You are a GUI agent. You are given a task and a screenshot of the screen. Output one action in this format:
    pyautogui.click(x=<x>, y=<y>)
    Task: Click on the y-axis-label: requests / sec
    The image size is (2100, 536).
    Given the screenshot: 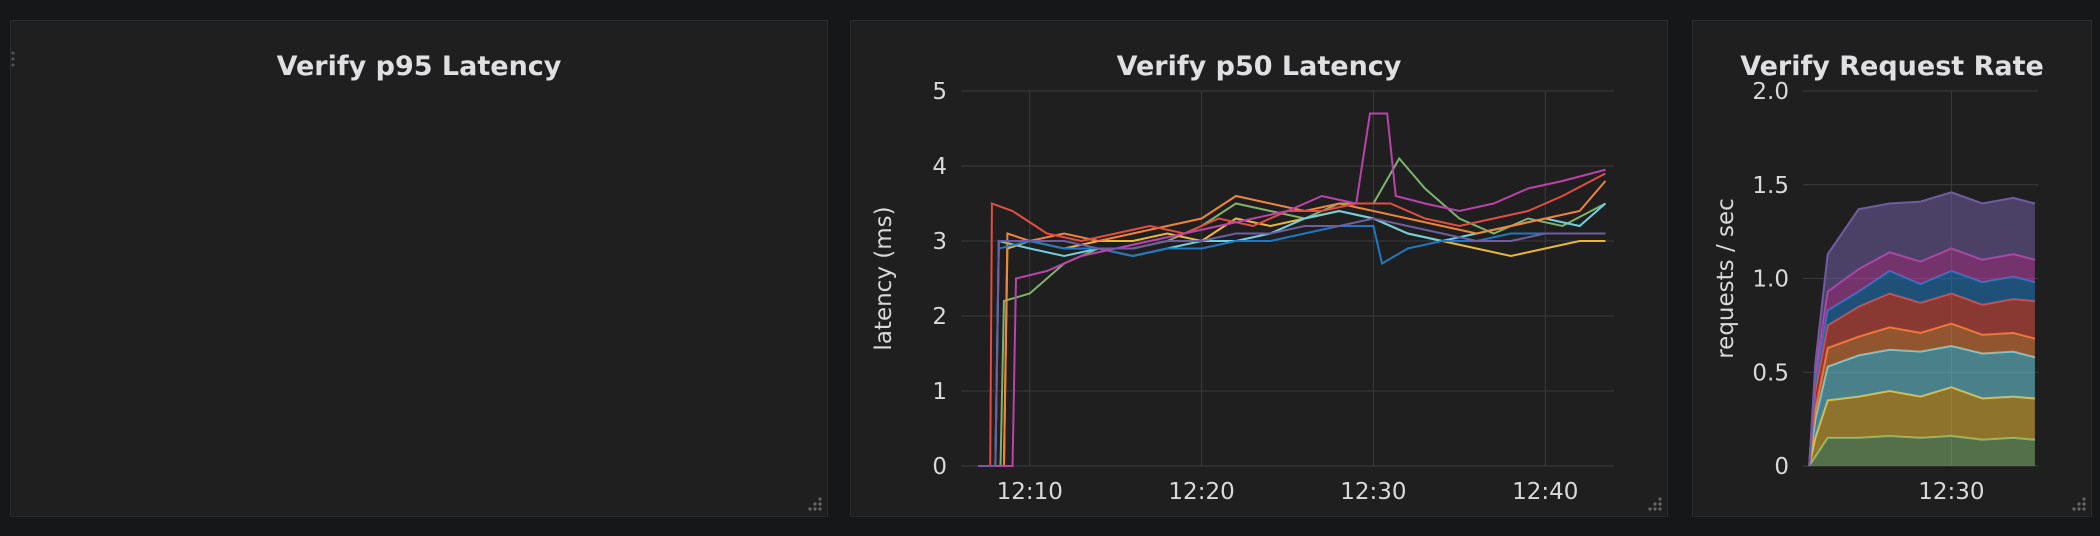 What is the action you would take?
    pyautogui.click(x=1726, y=278)
    